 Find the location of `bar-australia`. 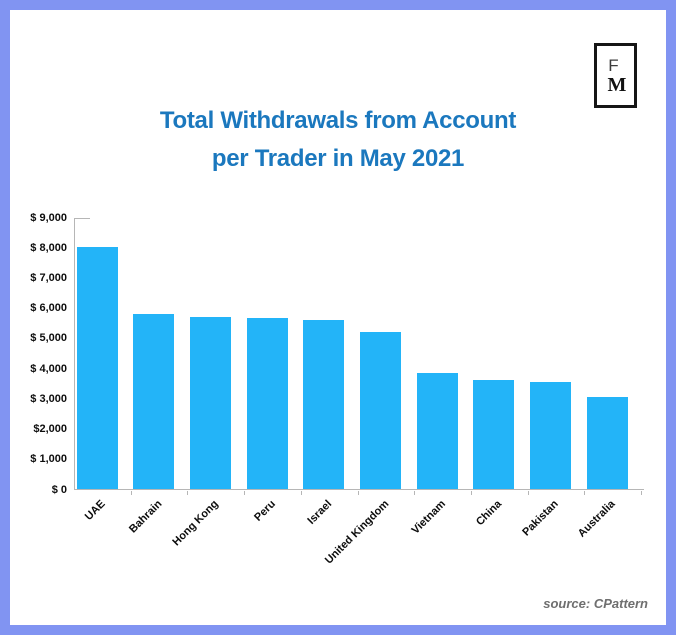

bar-australia is located at coordinates (607, 443).